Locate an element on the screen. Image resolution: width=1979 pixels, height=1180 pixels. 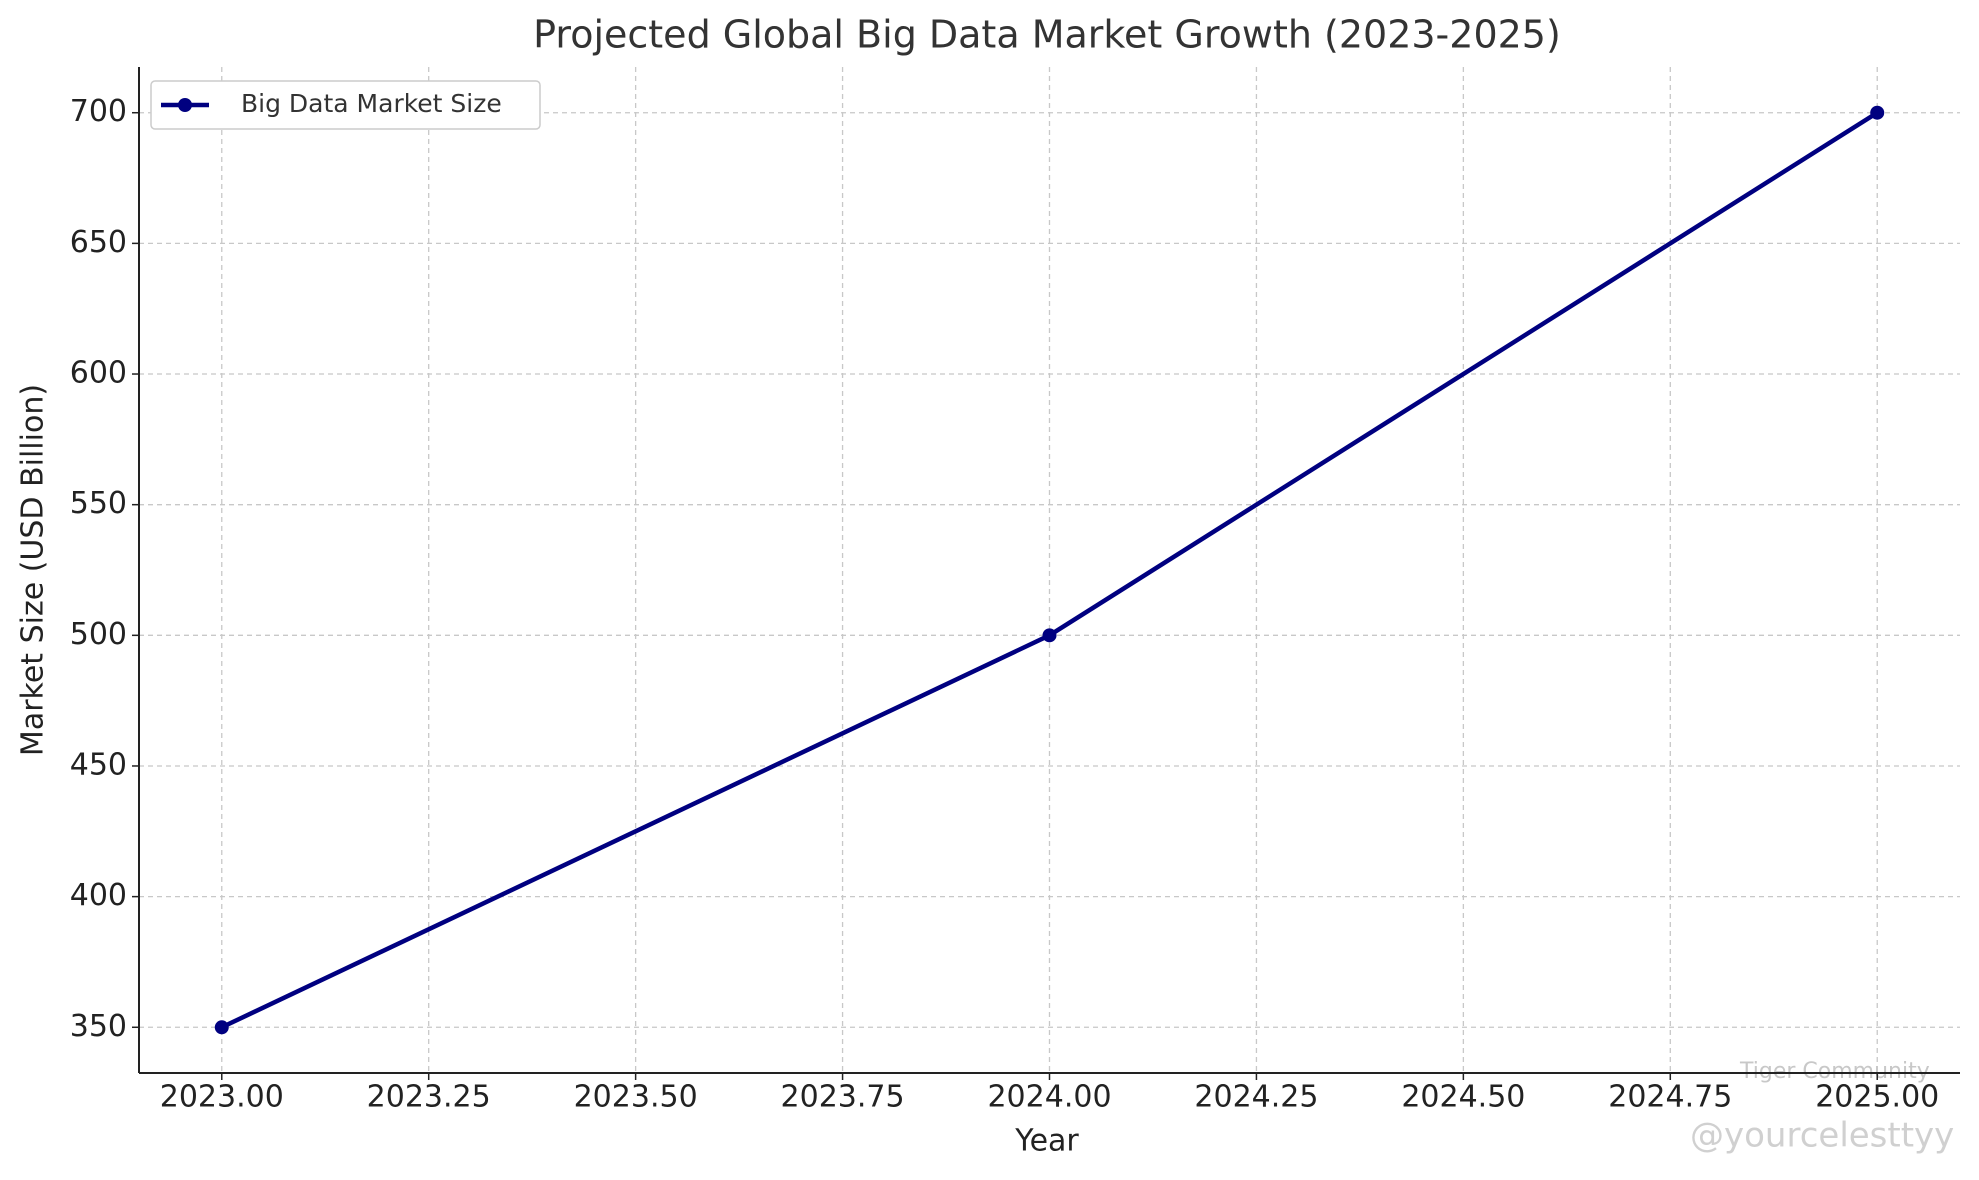
y-tick-label: 550 is located at coordinates (98, 503).